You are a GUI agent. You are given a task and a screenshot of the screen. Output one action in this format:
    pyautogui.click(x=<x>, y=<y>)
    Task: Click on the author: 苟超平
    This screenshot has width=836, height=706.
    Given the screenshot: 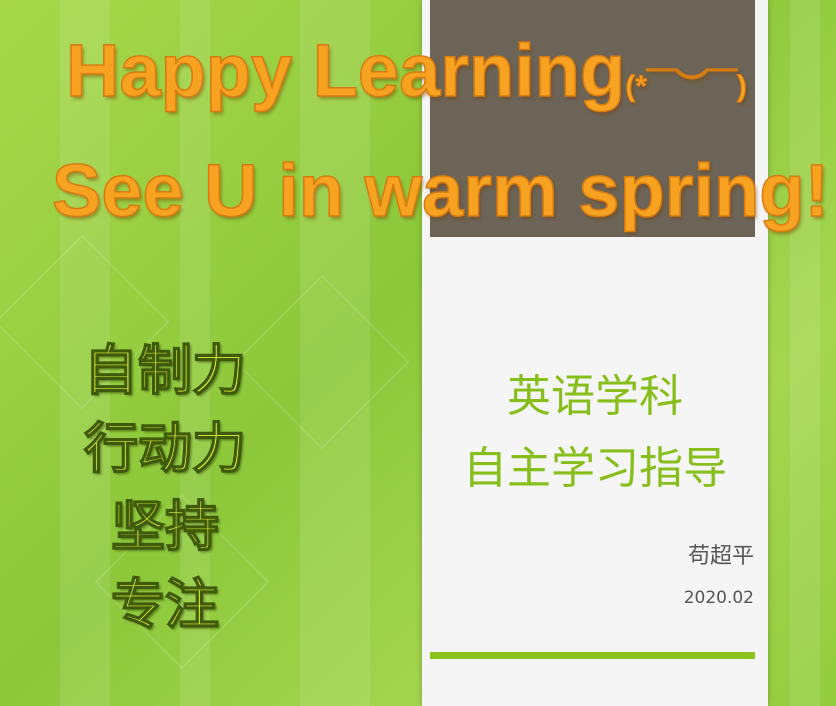 What is the action you would take?
    pyautogui.click(x=720, y=556)
    